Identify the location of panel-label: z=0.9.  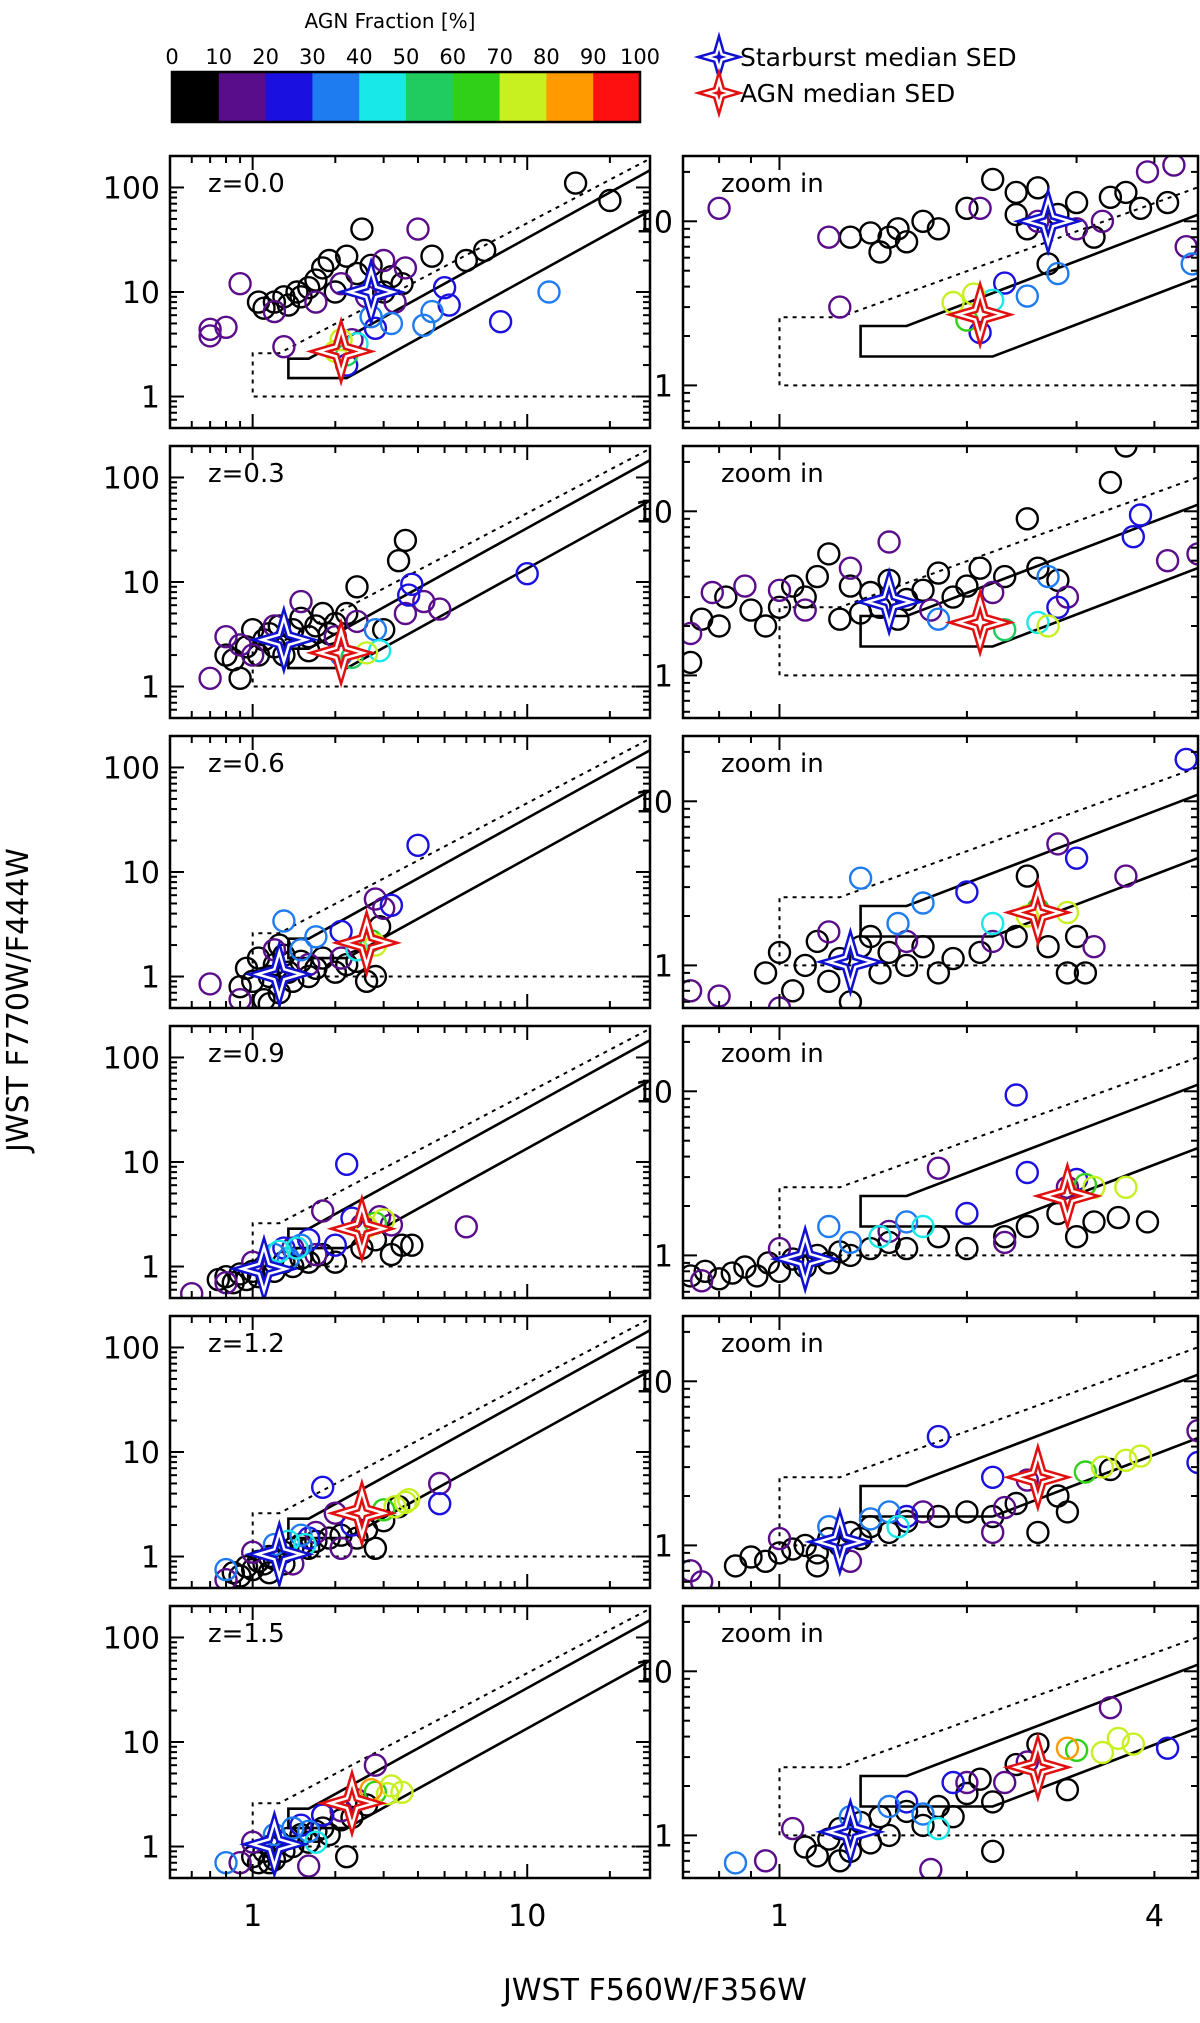
(246, 1054).